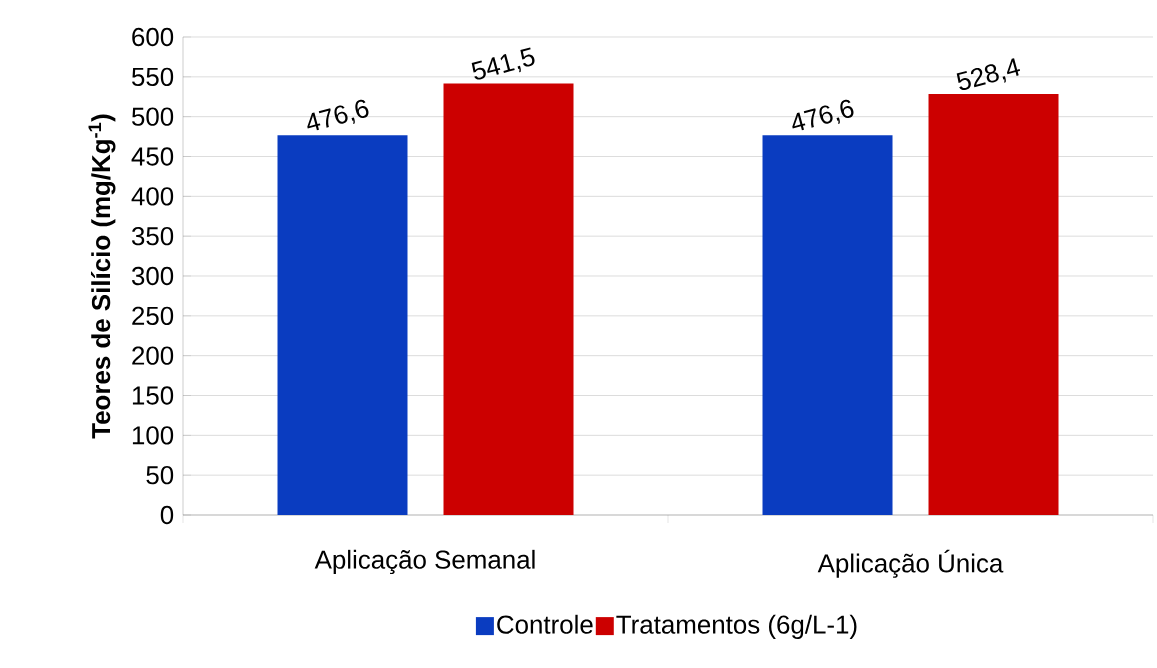 The width and height of the screenshot is (1157, 668). Describe the element at coordinates (153, 37) in the screenshot. I see `y-tick-label: 600` at that location.